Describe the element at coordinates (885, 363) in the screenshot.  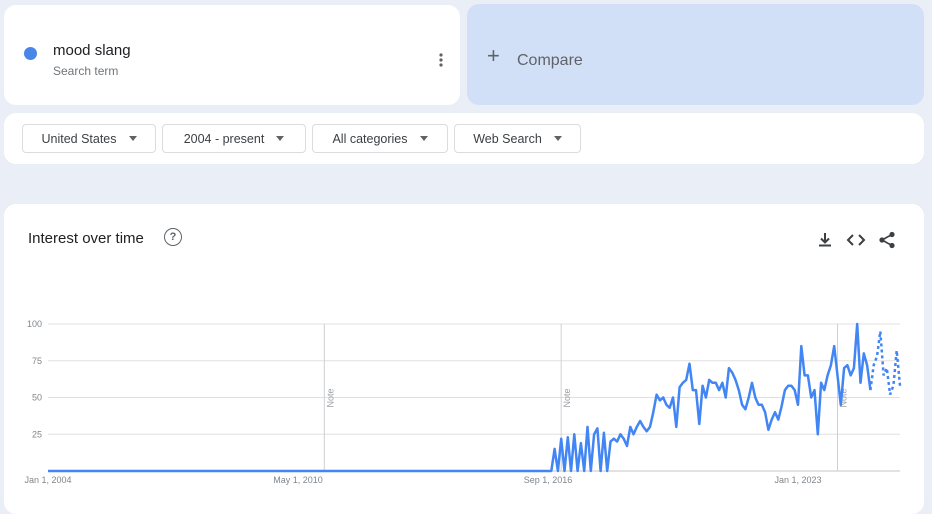
I see `series-line-partial` at that location.